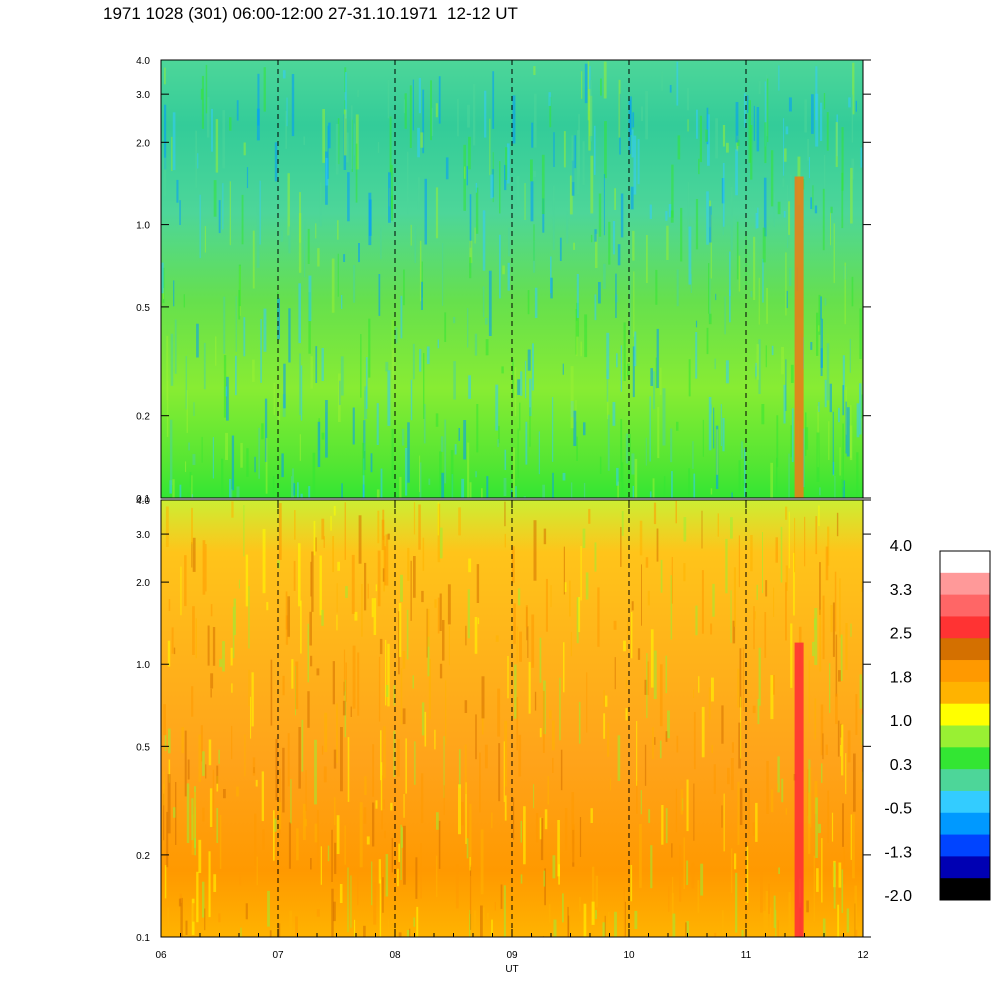 The width and height of the screenshot is (1000, 1000). What do you see at coordinates (901, 765) in the screenshot?
I see `colorbar-label: 0.3` at bounding box center [901, 765].